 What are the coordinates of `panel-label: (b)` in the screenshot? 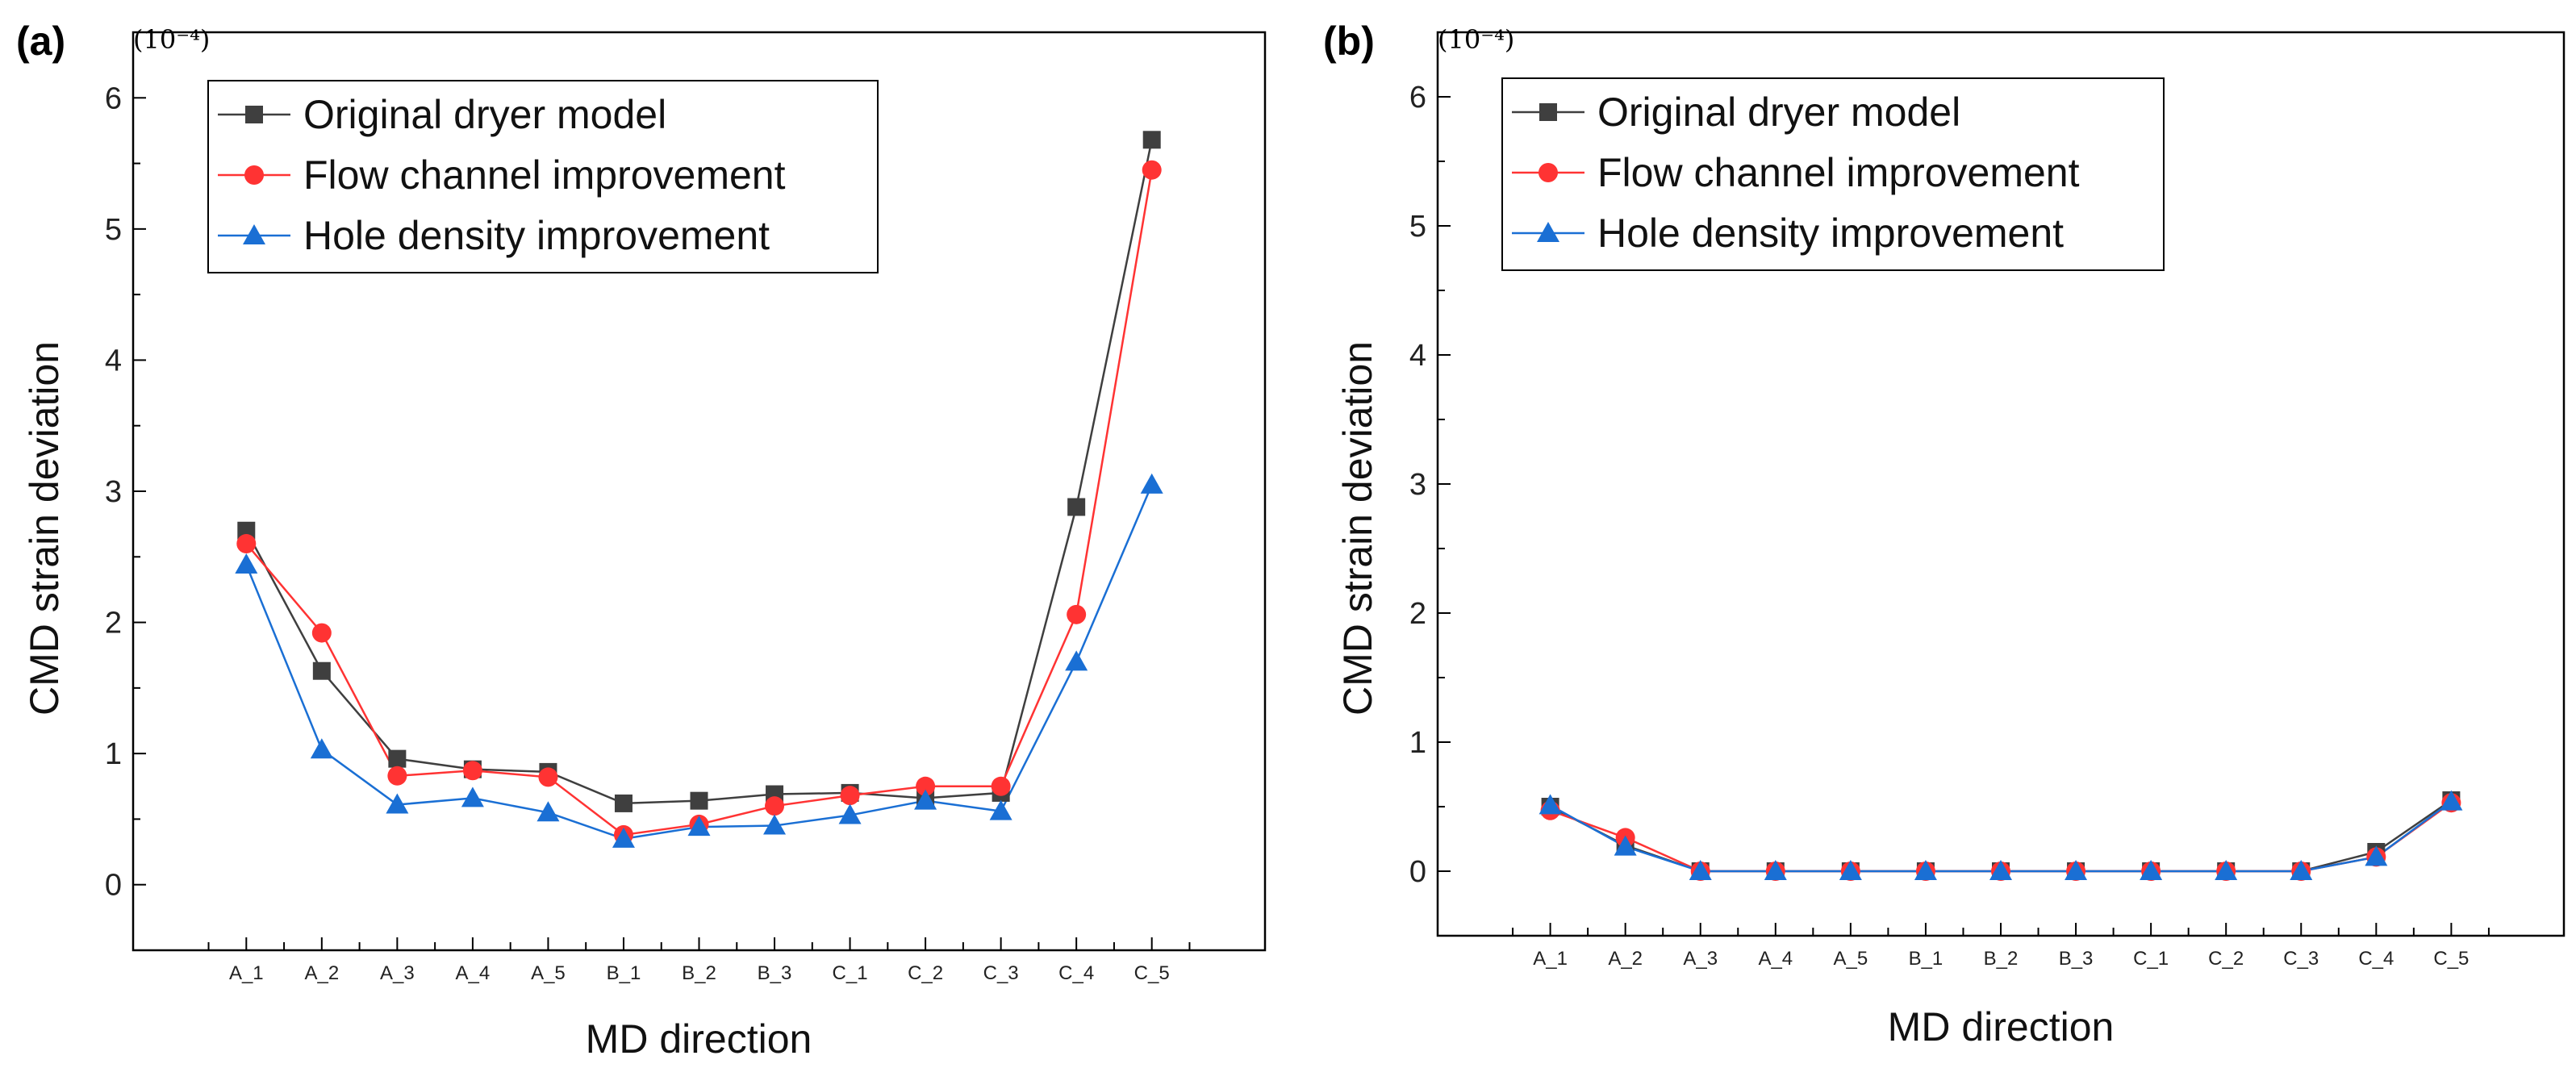 It's located at (1349, 41).